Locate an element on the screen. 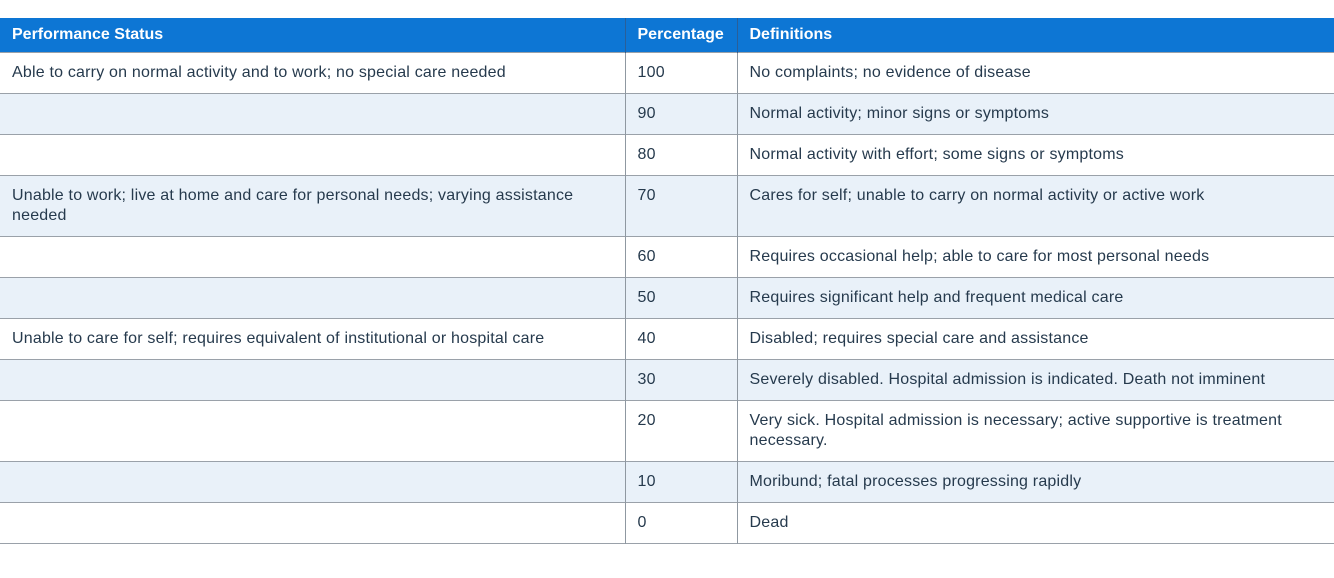 Image resolution: width=1334 pixels, height=578 pixels. column-header-percentage: Percentage is located at coordinates (681, 35).